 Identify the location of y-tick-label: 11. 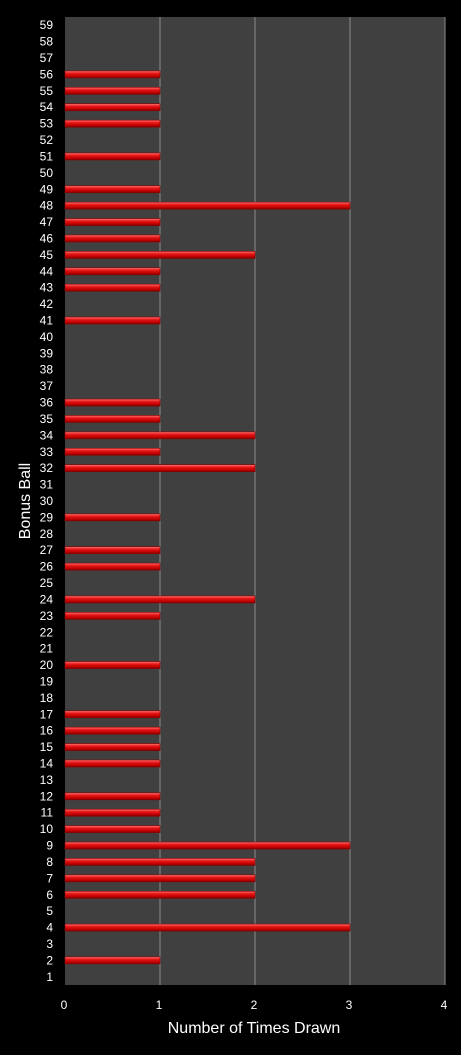
(47, 813).